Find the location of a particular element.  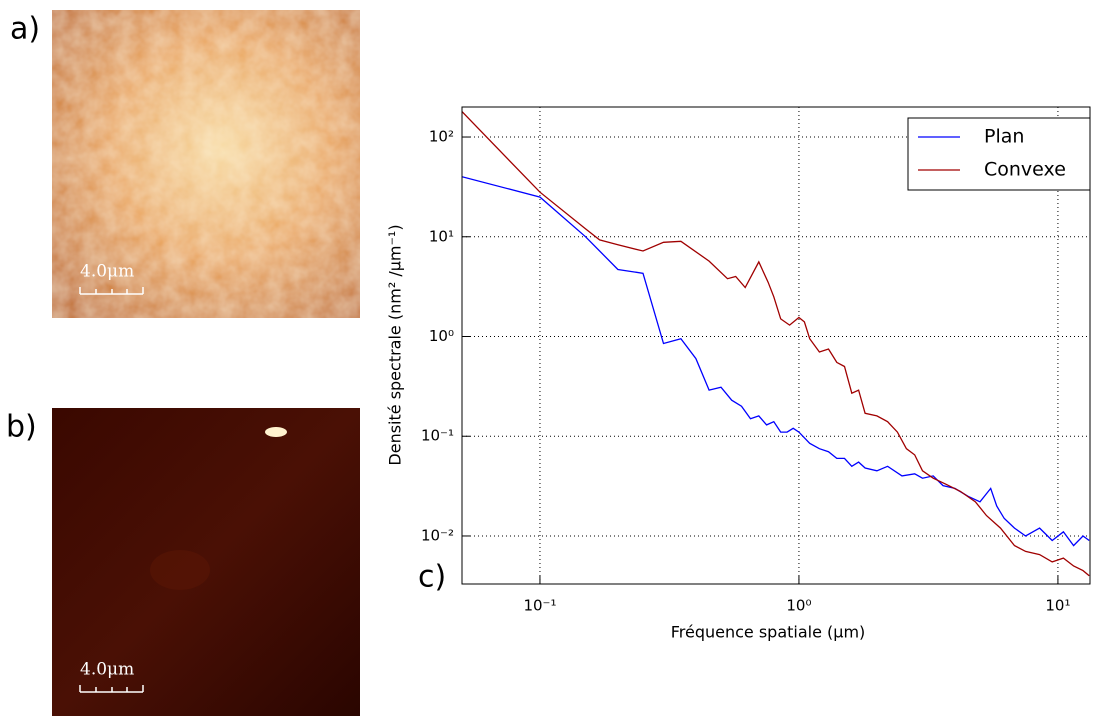

x-tick-label: 10⁻¹ is located at coordinates (539, 606).